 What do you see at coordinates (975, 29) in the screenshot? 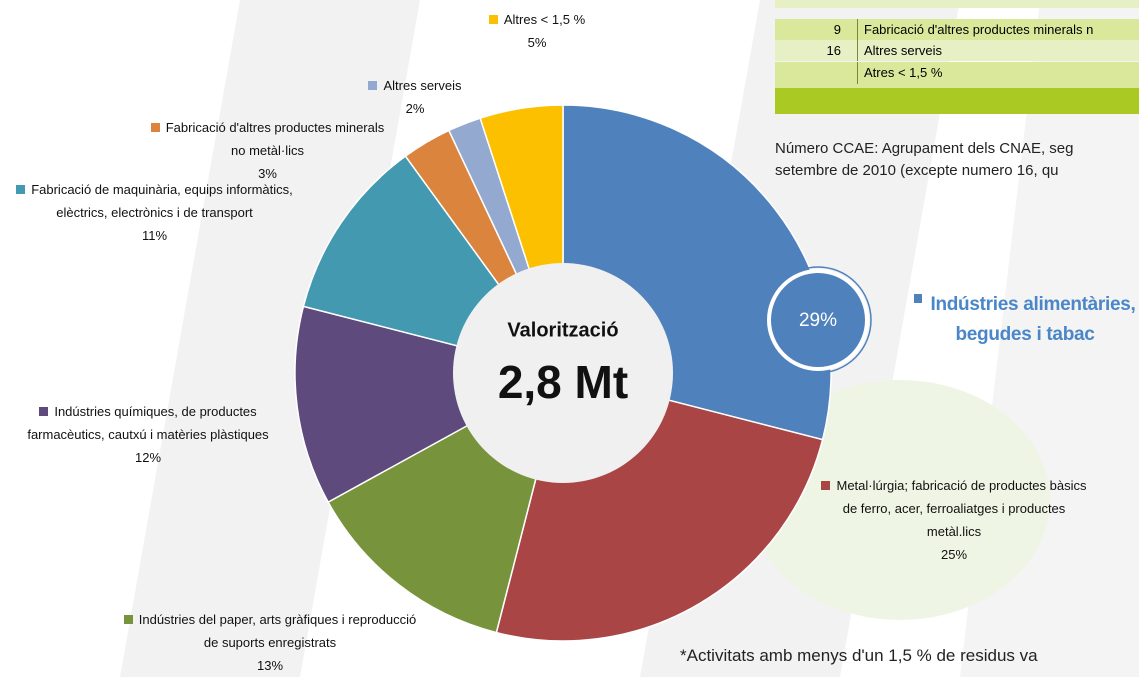
I see `table-text: Fabricació d'altres productes minerals n` at bounding box center [975, 29].